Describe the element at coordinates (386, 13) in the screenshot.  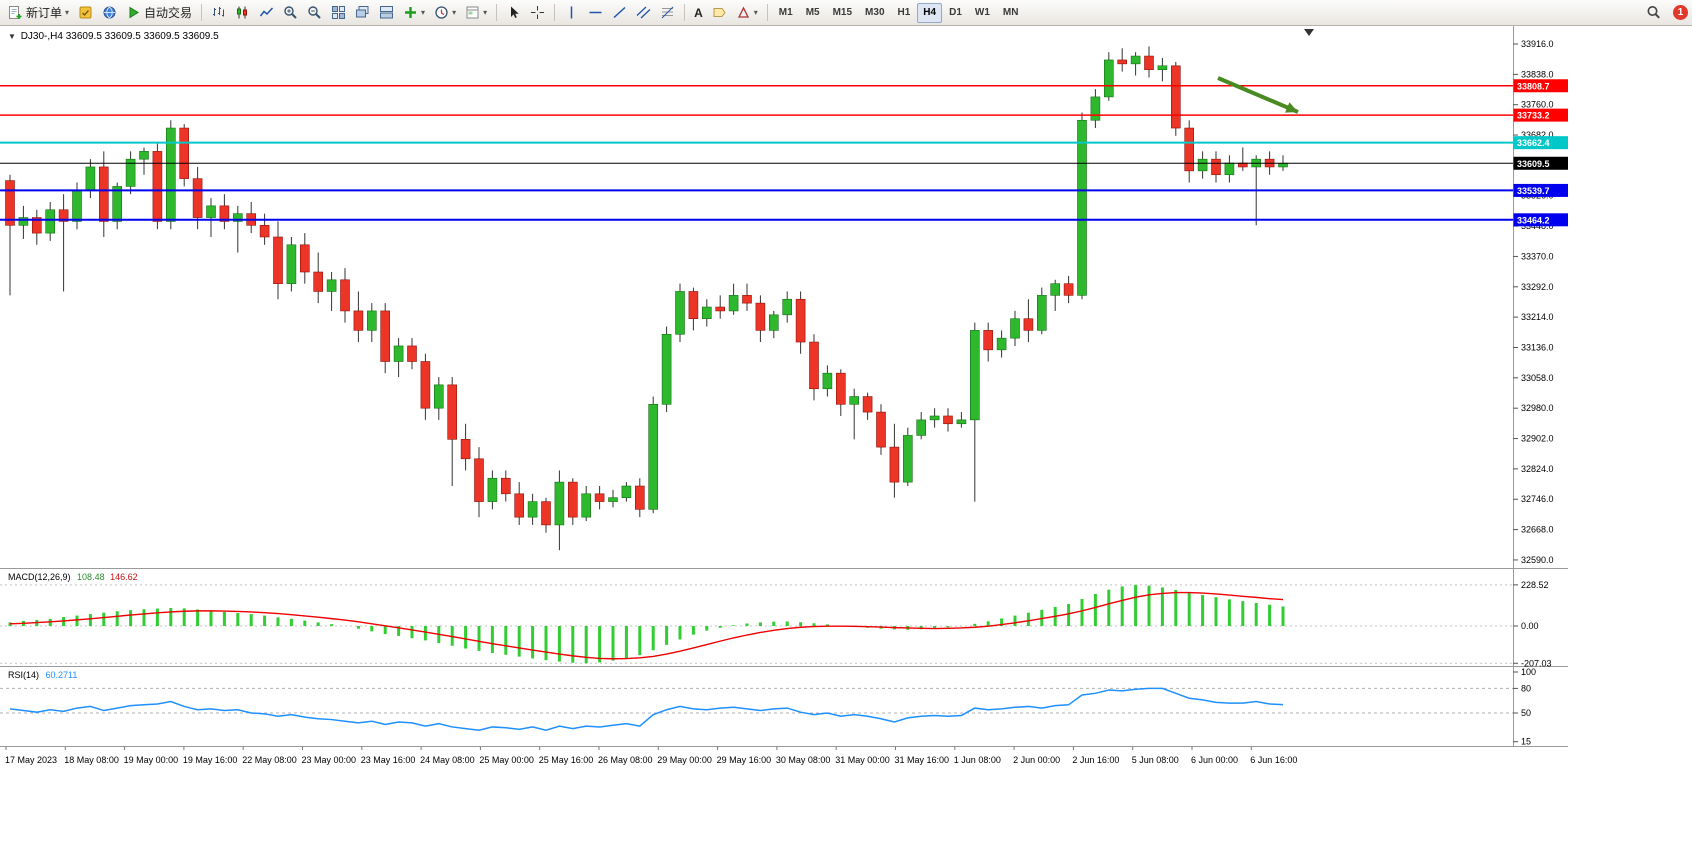
I see `arrange-windows-button` at that location.